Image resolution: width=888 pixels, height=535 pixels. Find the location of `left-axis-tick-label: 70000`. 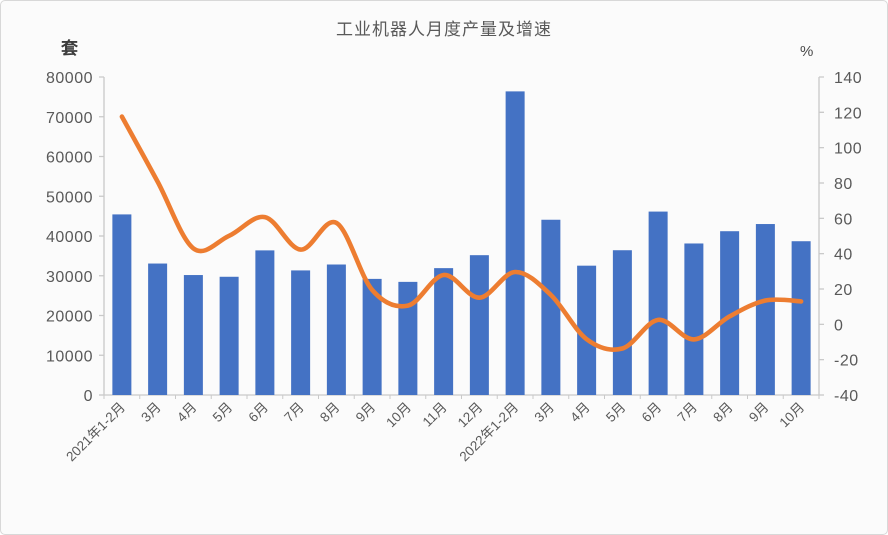

left-axis-tick-label: 70000 is located at coordinates (69, 118).